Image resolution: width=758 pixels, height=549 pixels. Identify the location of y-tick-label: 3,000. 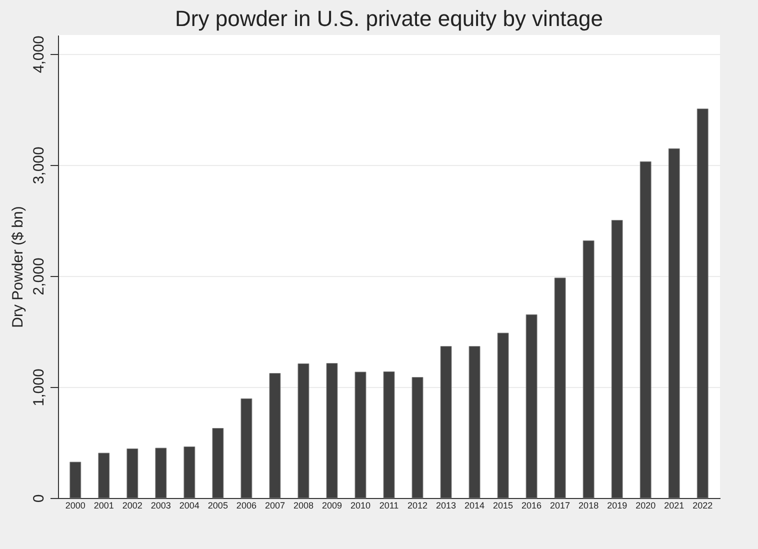
(39, 165).